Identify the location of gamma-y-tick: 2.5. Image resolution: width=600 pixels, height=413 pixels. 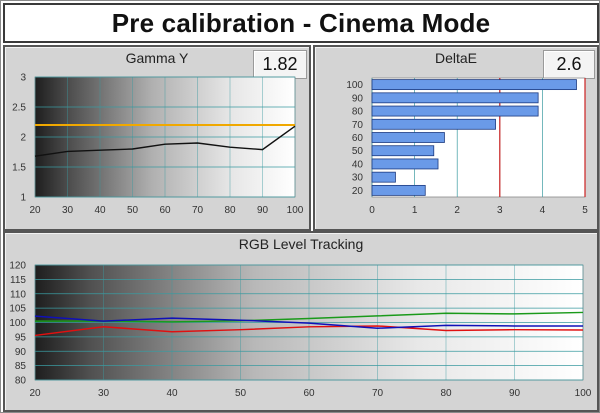
(19, 108).